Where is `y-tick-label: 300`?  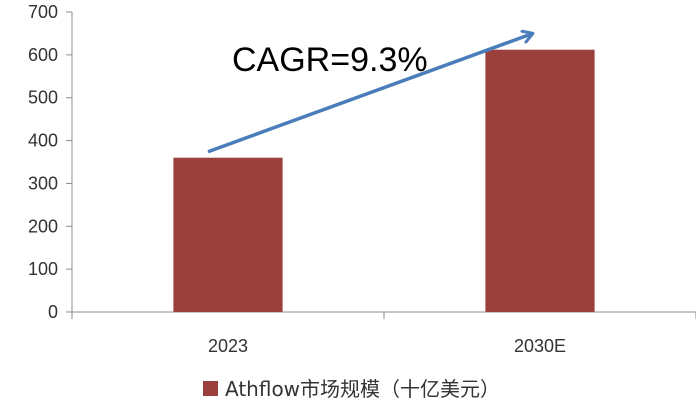 y-tick-label: 300 is located at coordinates (43, 183).